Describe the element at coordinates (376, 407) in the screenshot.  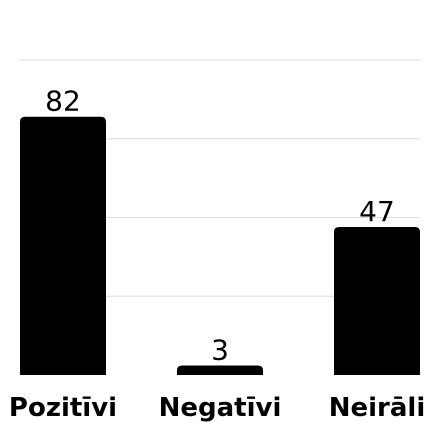
I see `category-label-3: Neirāli` at that location.